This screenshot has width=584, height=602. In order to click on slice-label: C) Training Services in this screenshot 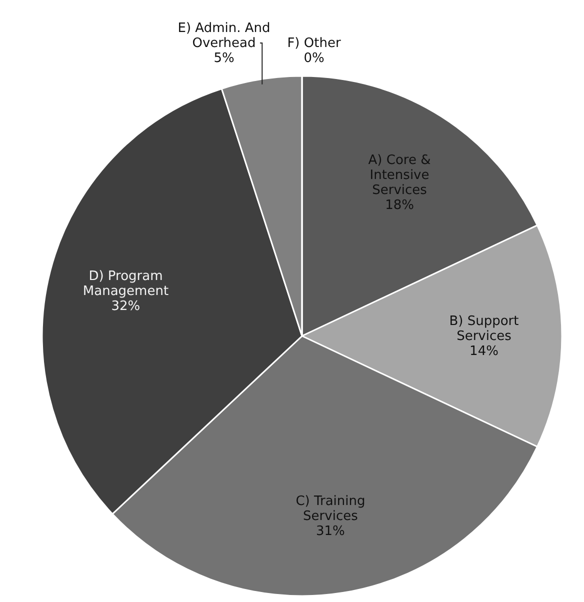, I will do `click(331, 509)`.